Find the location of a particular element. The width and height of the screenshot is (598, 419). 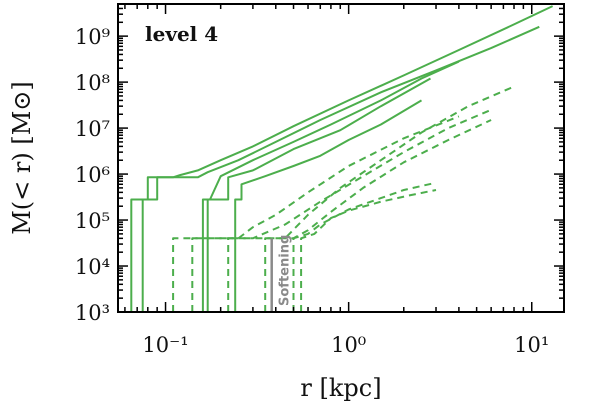

x-tick-label-2: 10¹ is located at coordinates (531, 345).